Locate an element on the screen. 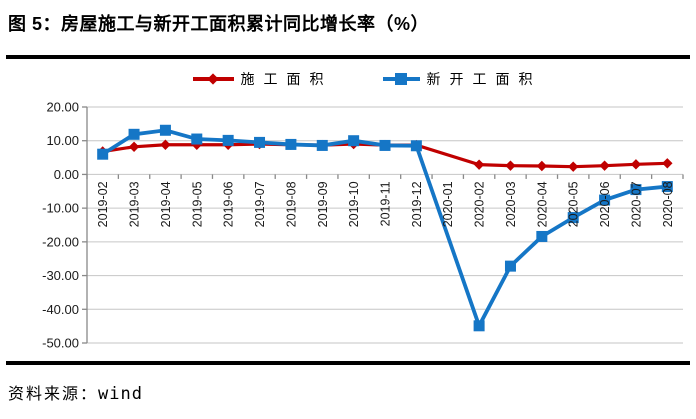  svg-text: 20.00 is located at coordinates (62, 107).